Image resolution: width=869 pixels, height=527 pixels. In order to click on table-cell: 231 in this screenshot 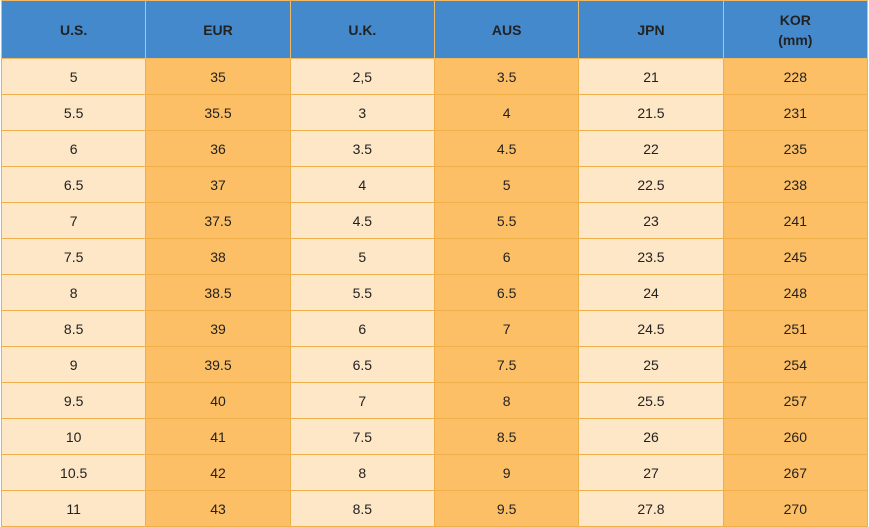, I will do `click(795, 112)`.